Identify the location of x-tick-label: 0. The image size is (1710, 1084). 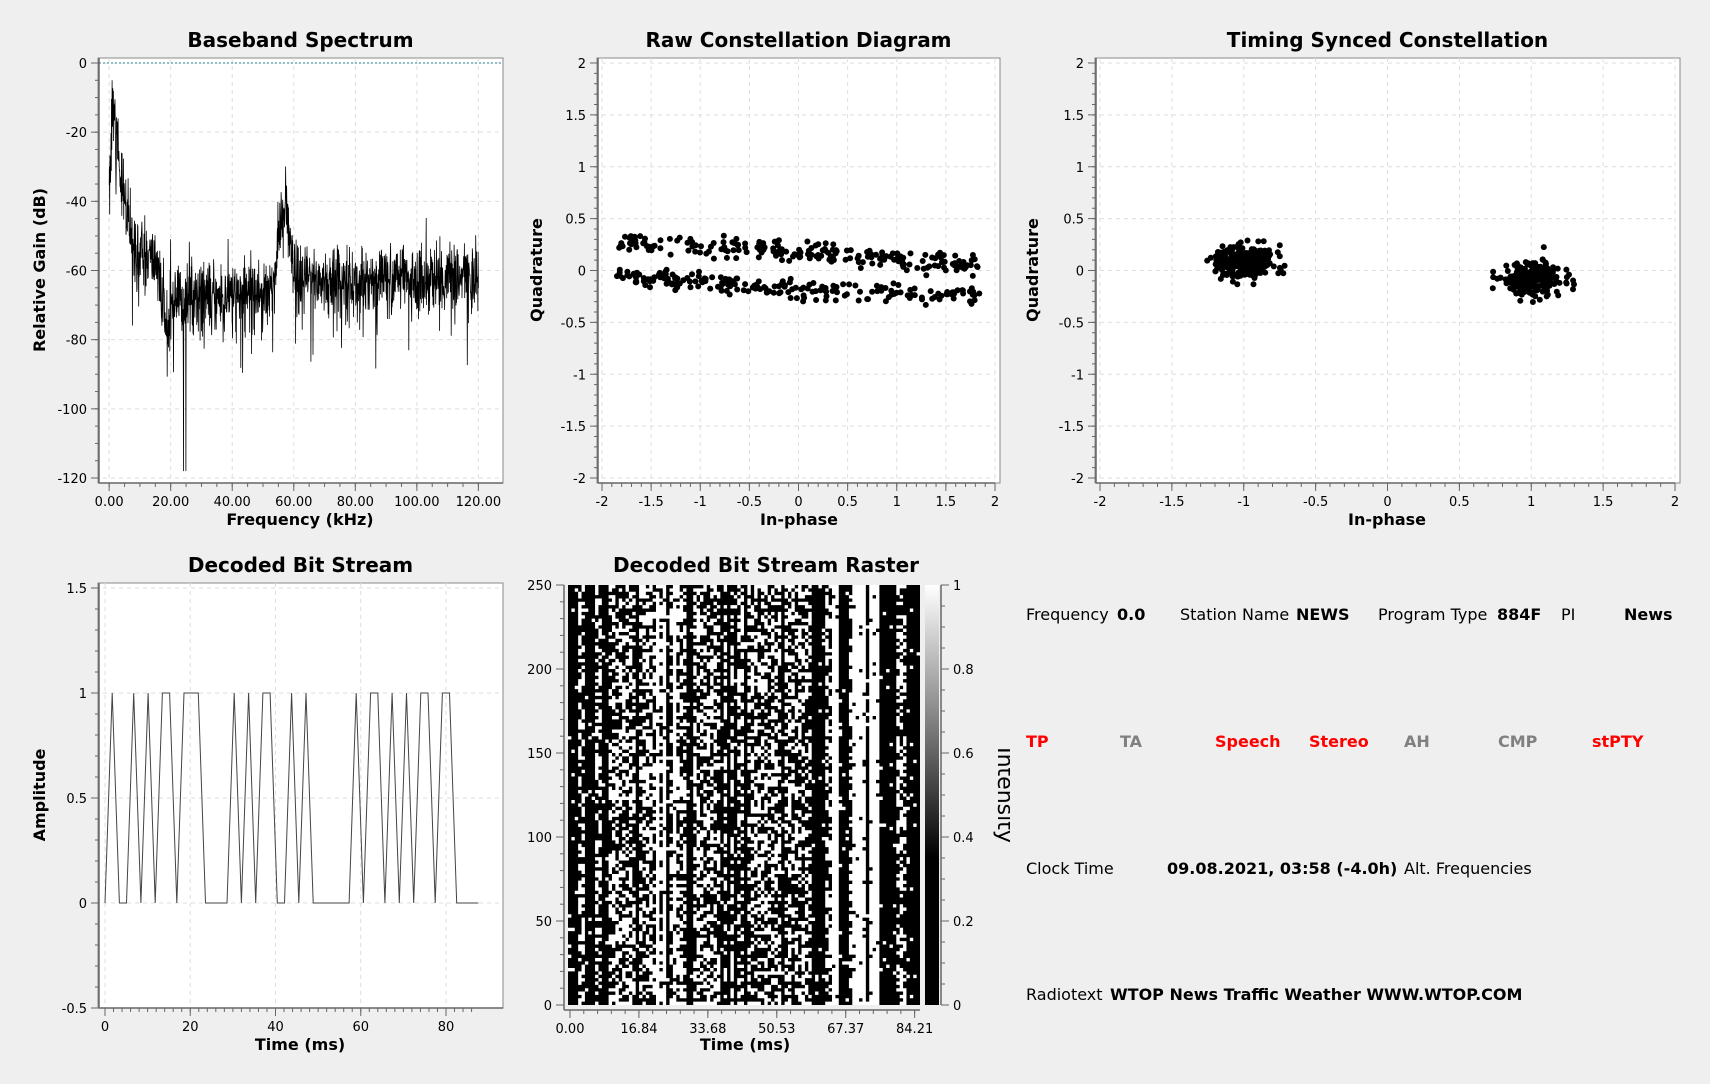
(1387, 502).